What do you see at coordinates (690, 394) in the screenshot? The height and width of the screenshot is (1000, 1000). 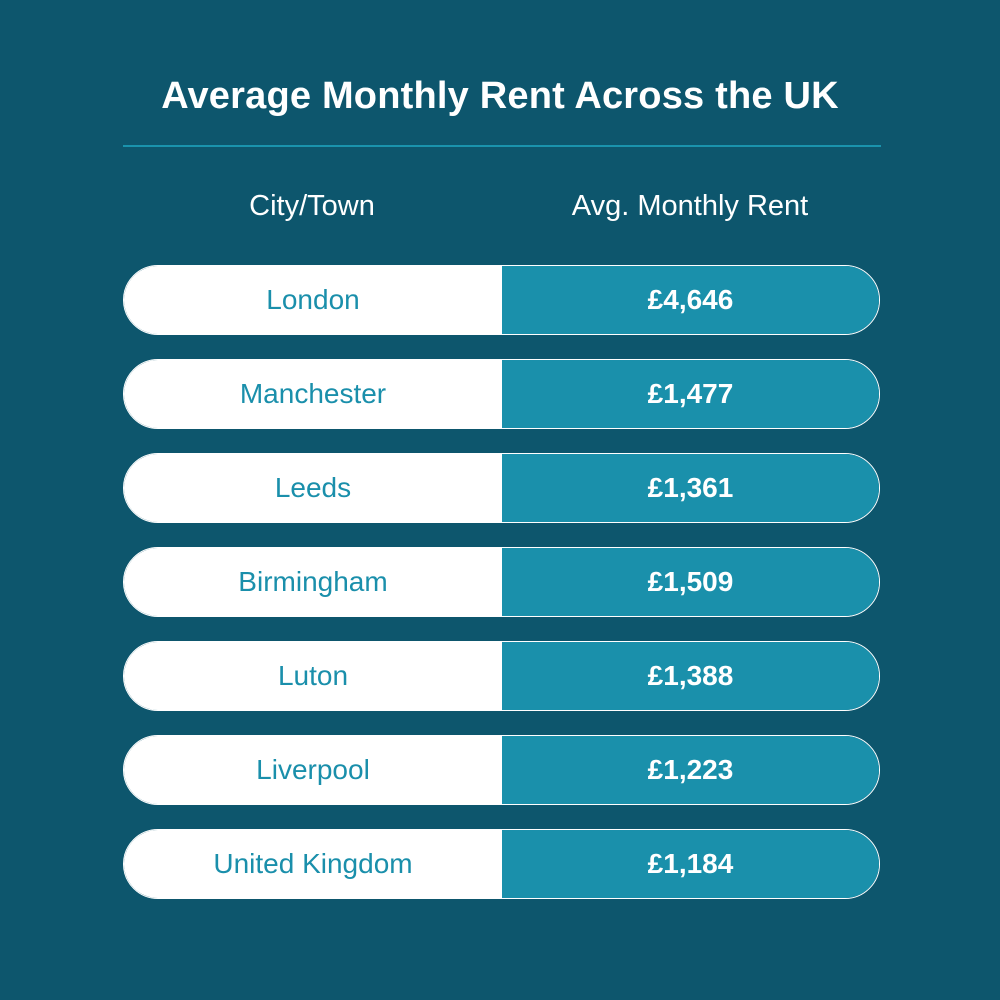 I see `rent-cell: £1,477` at bounding box center [690, 394].